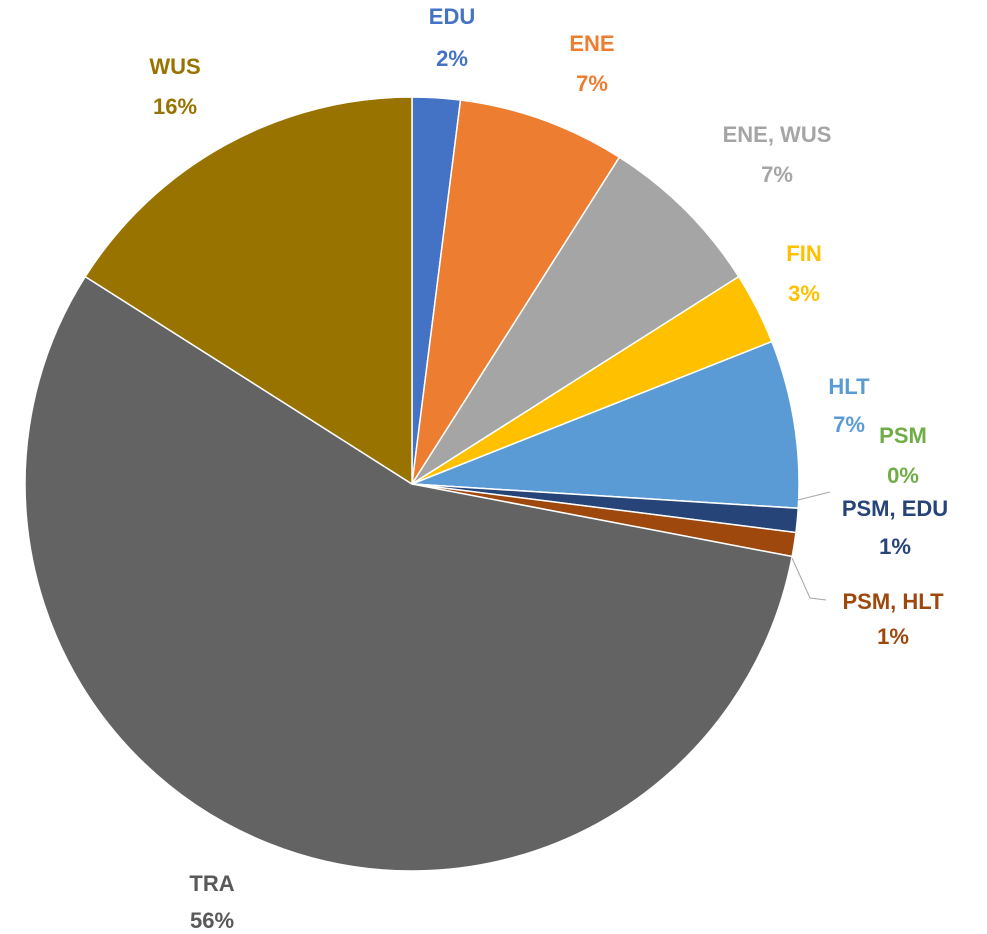  What do you see at coordinates (175, 106) in the screenshot?
I see `data-label-value: 16%` at bounding box center [175, 106].